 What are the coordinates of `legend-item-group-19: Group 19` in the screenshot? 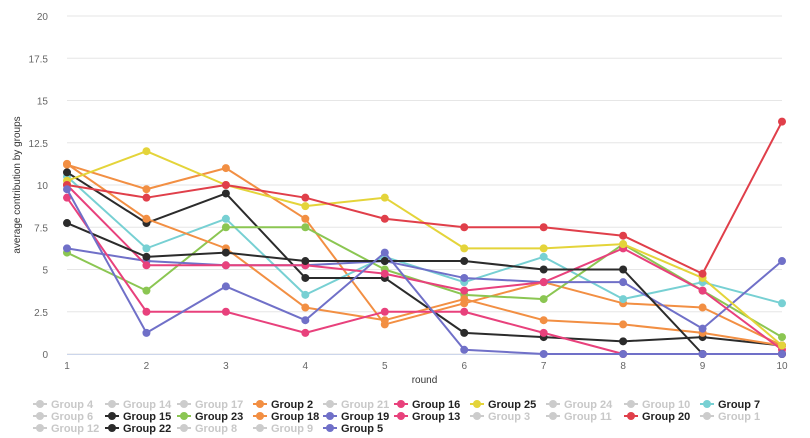 It's located at (356, 417).